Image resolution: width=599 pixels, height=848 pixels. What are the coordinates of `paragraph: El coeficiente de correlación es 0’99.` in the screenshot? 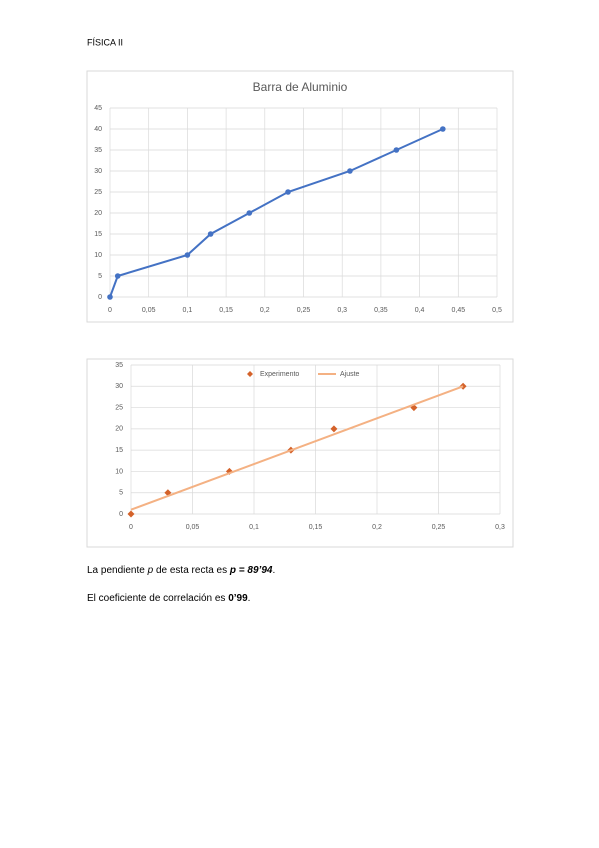 It's located at (168, 598).